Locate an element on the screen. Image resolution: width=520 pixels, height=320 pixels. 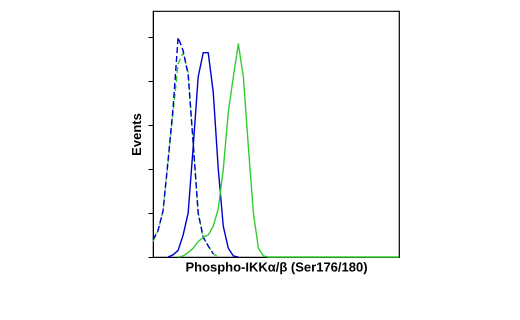
x-axis-title: Phospho-IKKα/β (Ser176/180) is located at coordinates (276, 267).